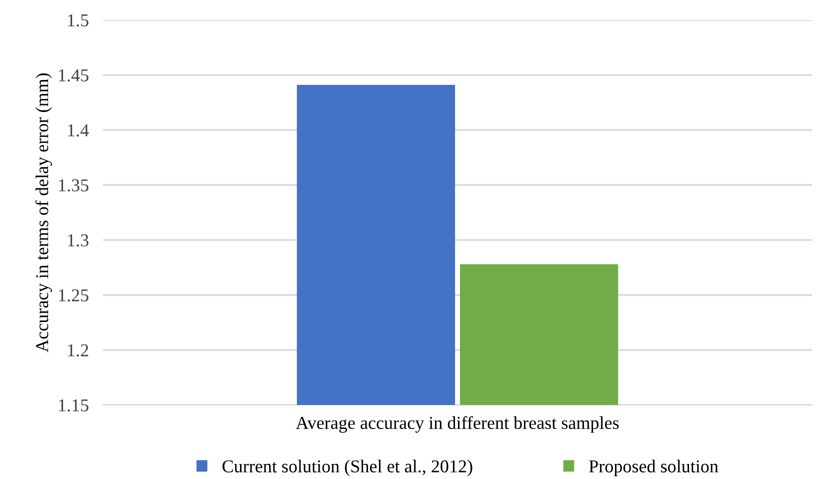 The width and height of the screenshot is (827, 479). I want to click on legend-label: Proposed solution, so click(653, 468).